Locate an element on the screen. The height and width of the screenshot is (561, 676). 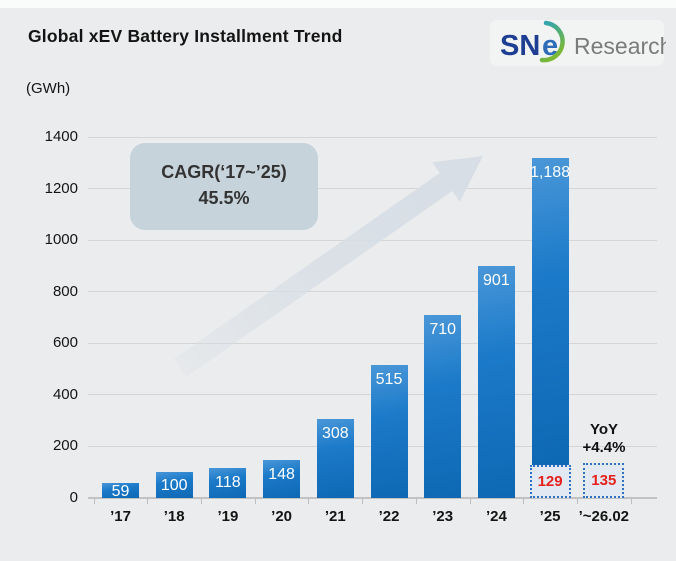
x-axis-category-label: ’23 is located at coordinates (443, 516).